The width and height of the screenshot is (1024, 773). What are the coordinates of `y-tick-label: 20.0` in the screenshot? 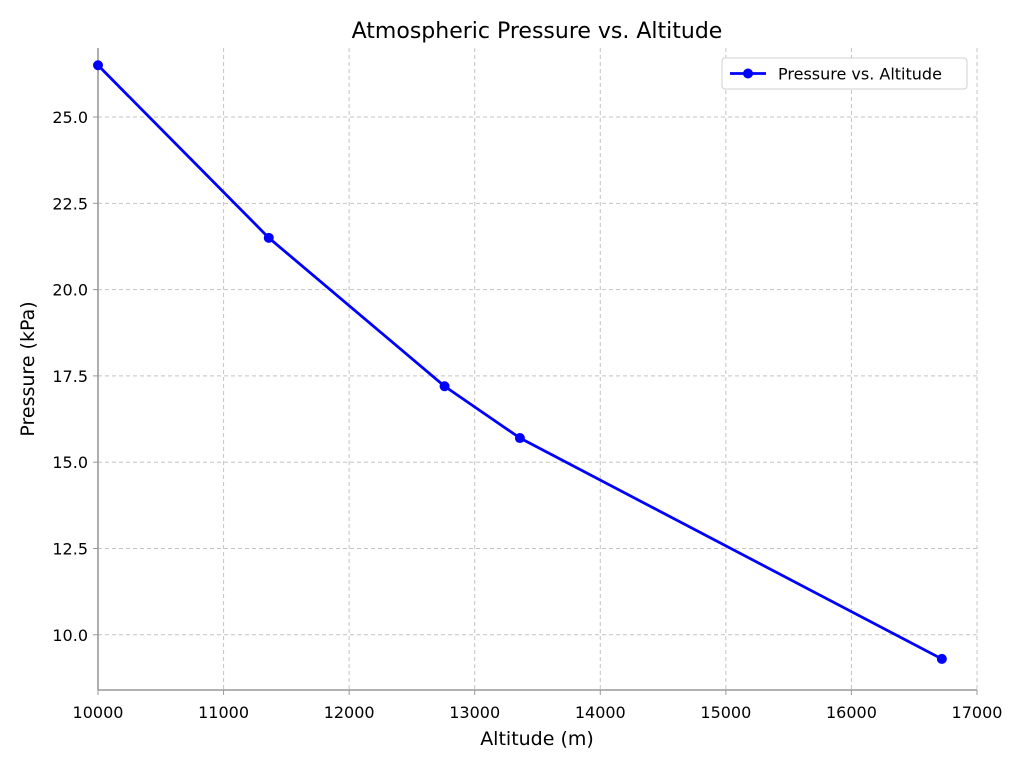 It's located at (70, 290).